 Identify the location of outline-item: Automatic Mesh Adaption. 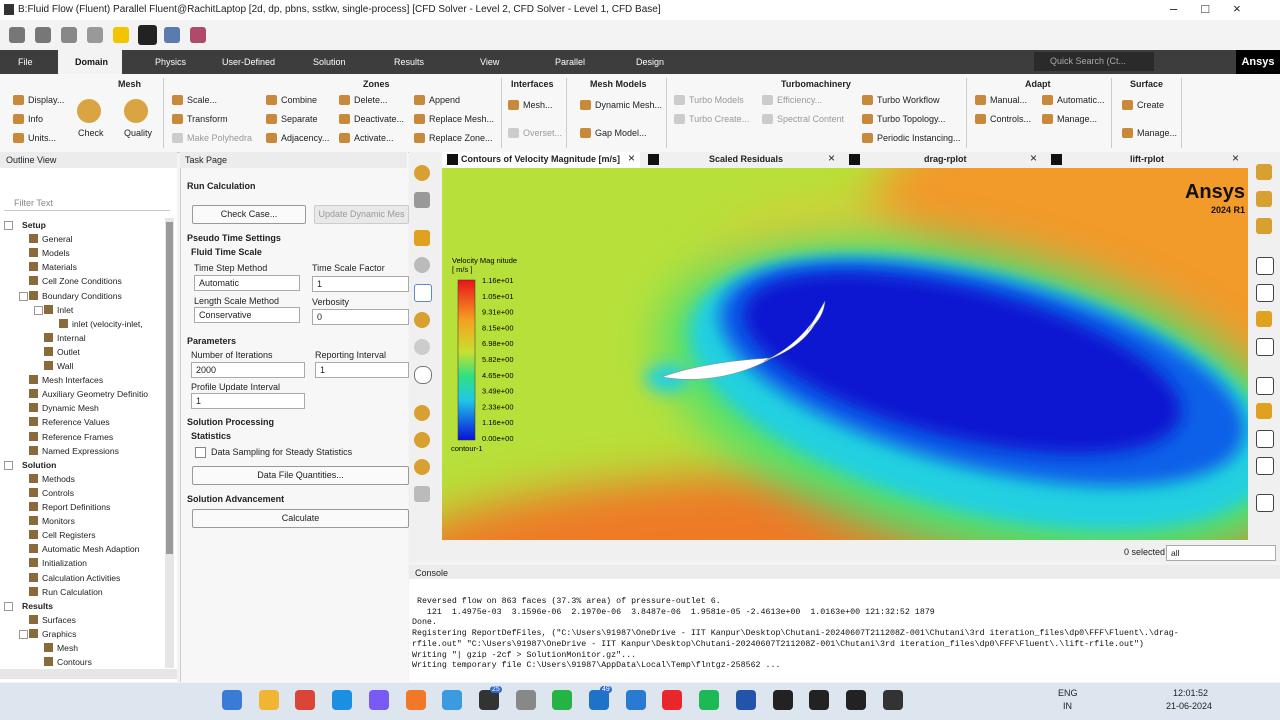
(91, 549).